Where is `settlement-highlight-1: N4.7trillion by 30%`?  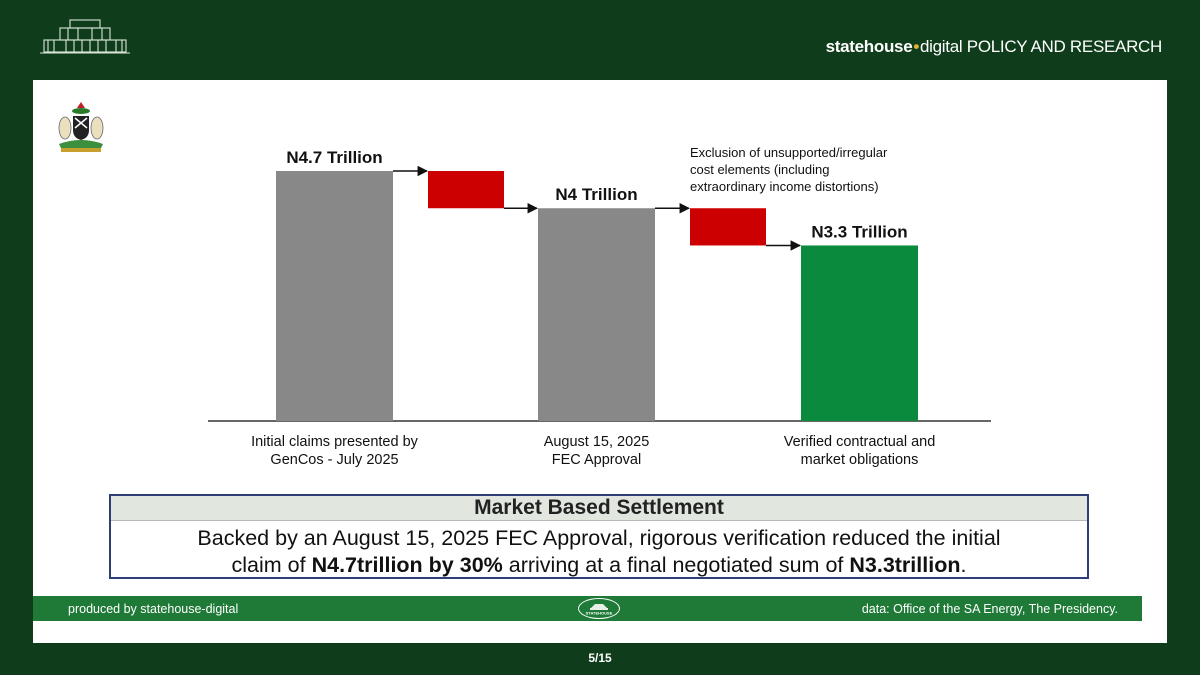
settlement-highlight-1: N4.7trillion by 30% is located at coordinates (407, 565).